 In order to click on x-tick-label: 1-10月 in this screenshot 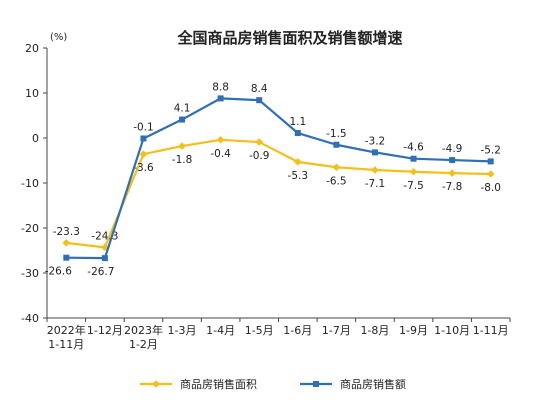, I will do `click(452, 330)`.